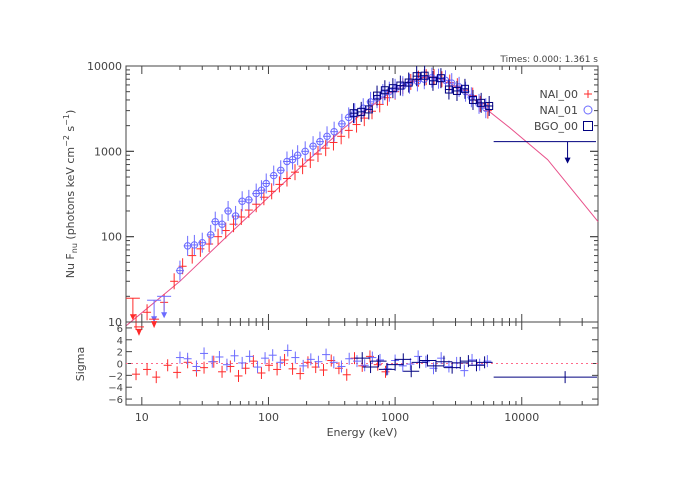 The image size is (695, 500). What do you see at coordinates (104, 194) in the screenshot?
I see `spectrum-y-tick-labels: 10 100 1000 10000` at bounding box center [104, 194].